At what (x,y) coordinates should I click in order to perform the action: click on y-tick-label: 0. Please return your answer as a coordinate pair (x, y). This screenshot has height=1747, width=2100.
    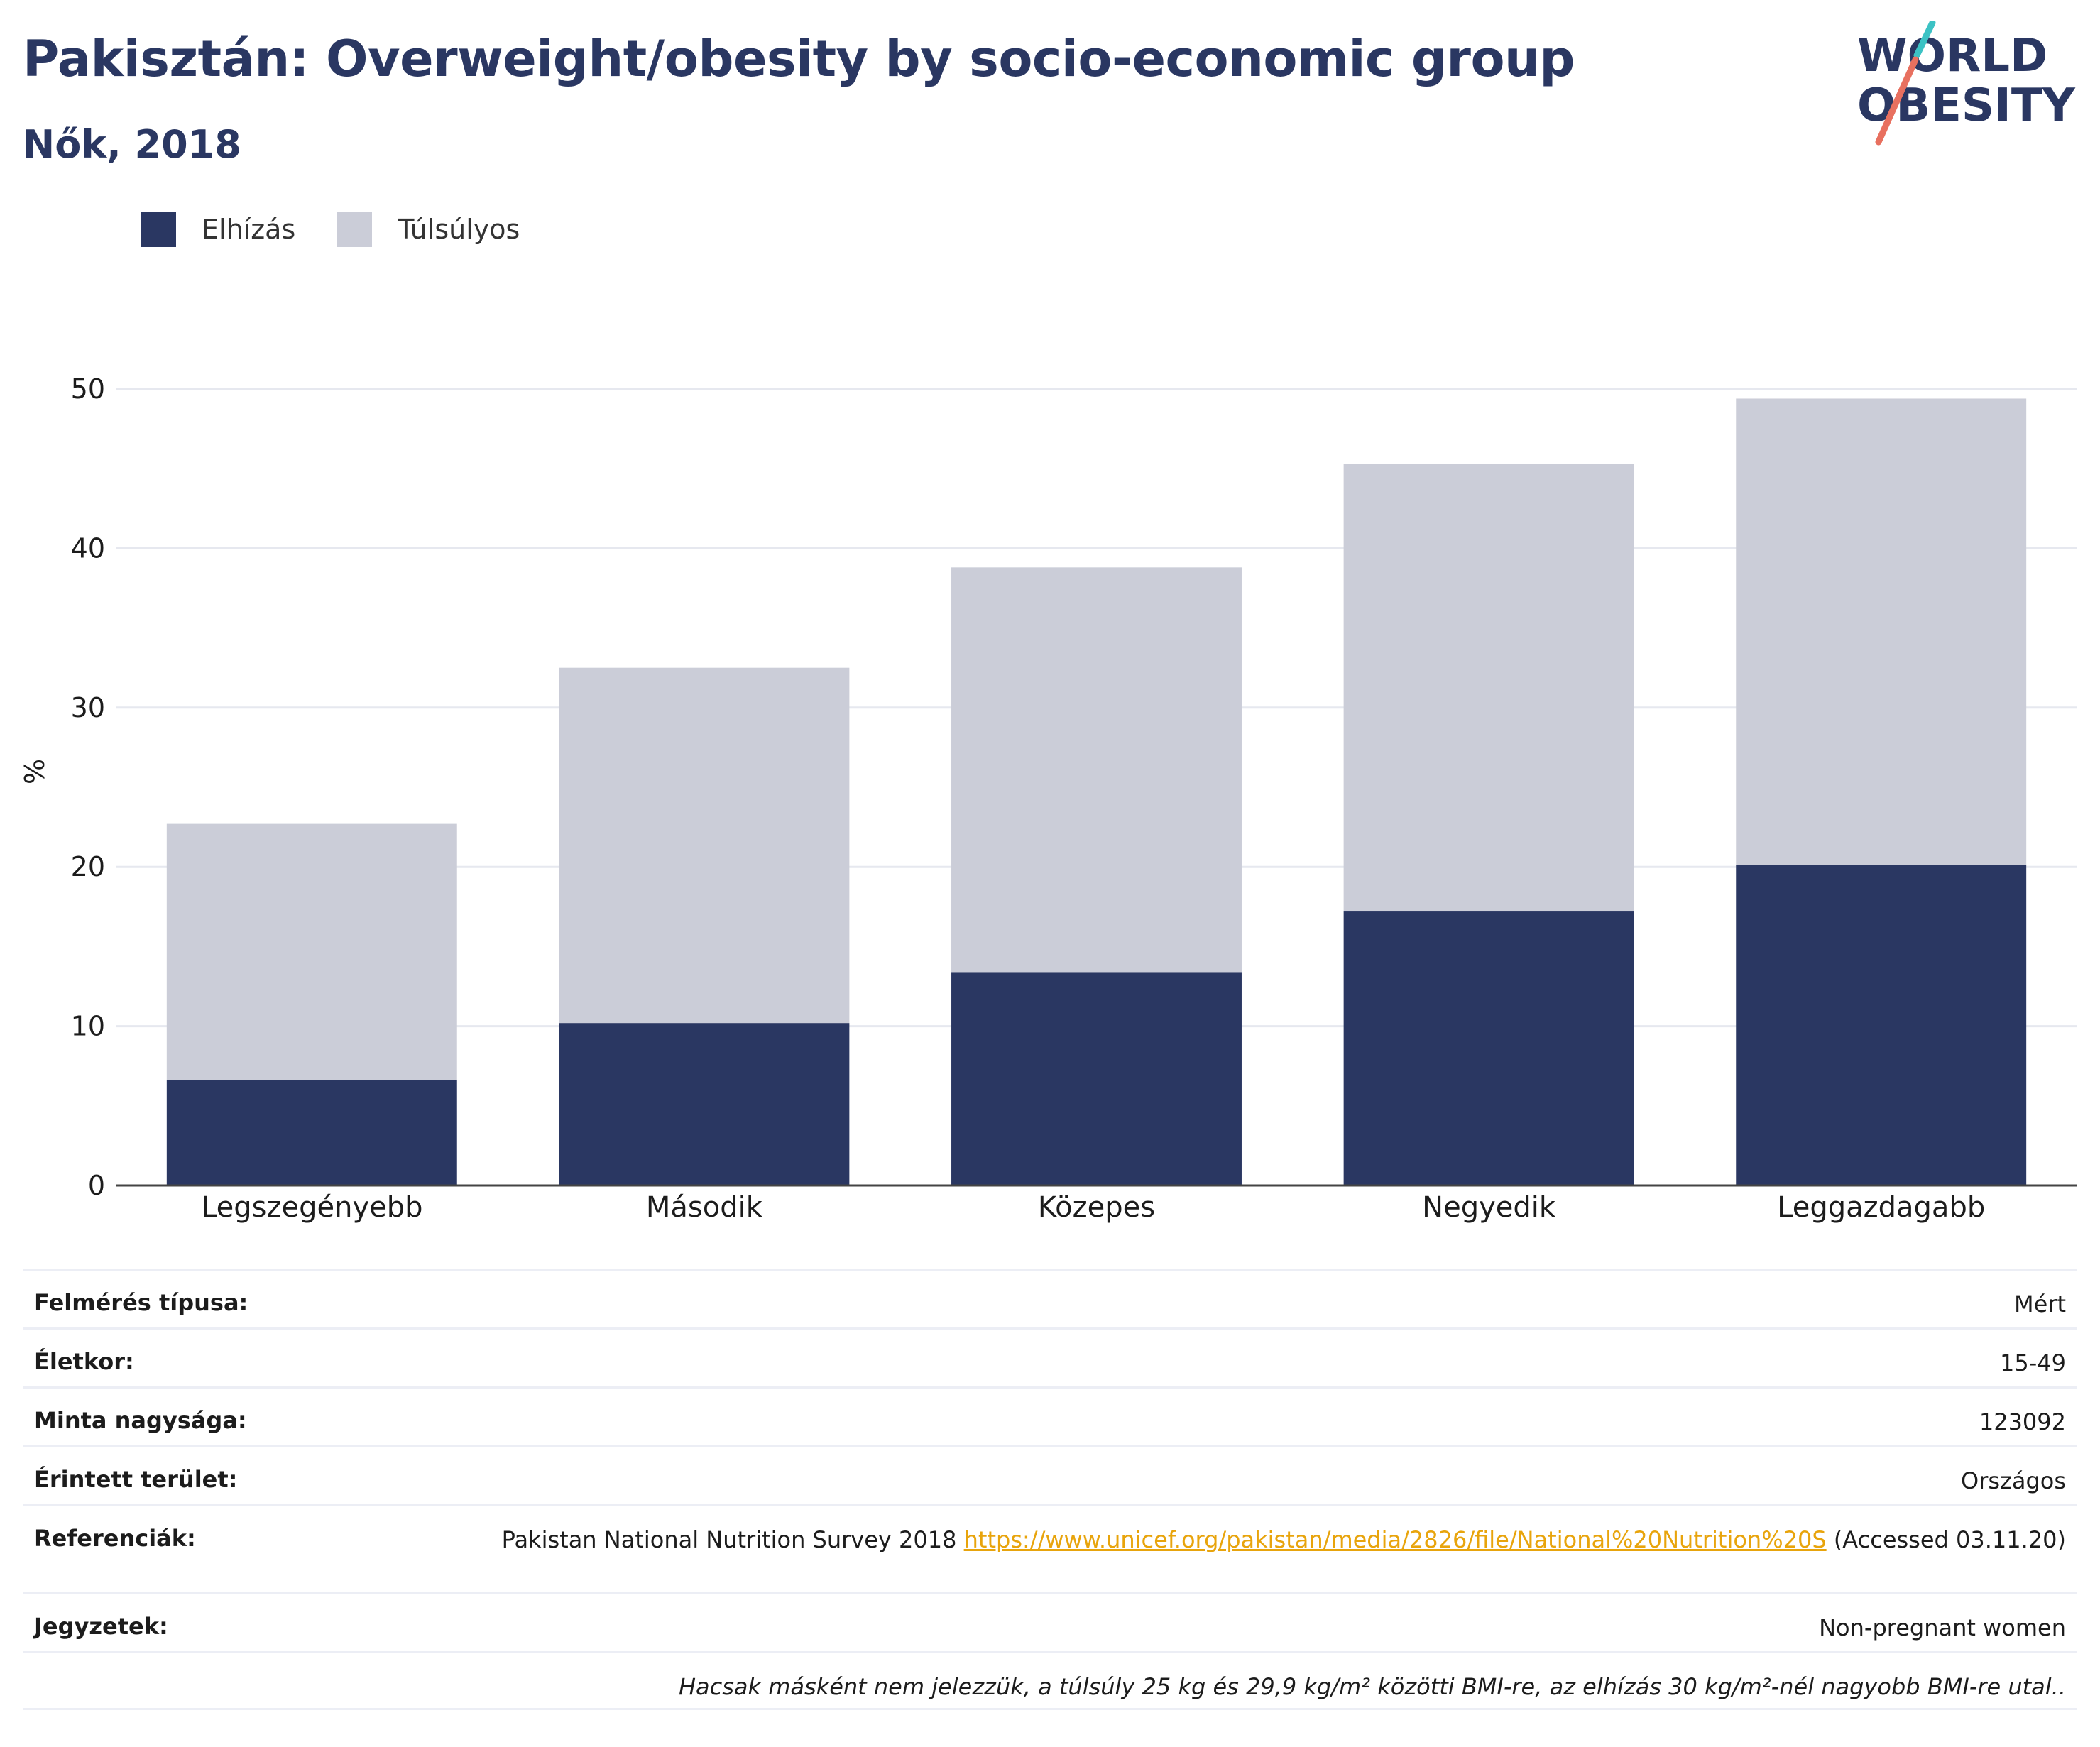
    Looking at the image, I should click on (96, 1185).